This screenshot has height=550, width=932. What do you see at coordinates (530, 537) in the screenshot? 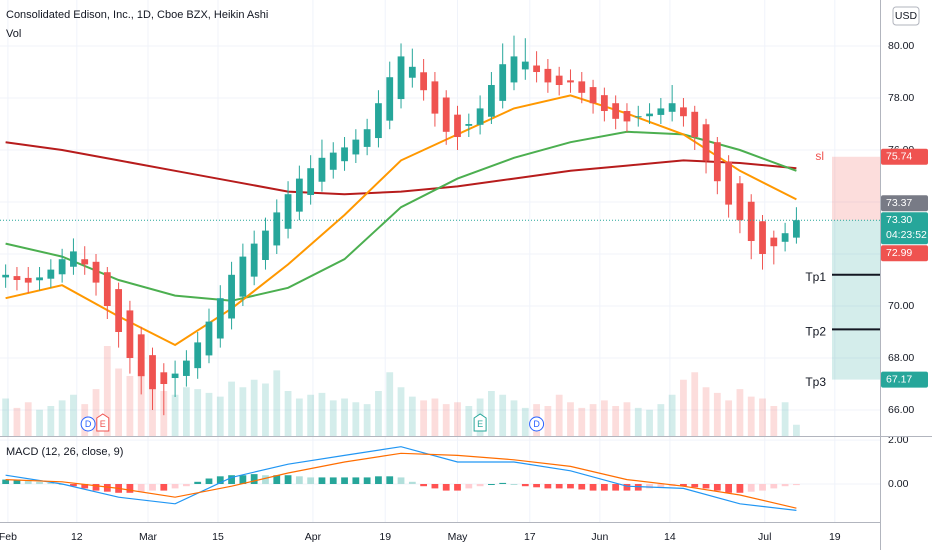
I see `x-tick-label: 17` at bounding box center [530, 537].